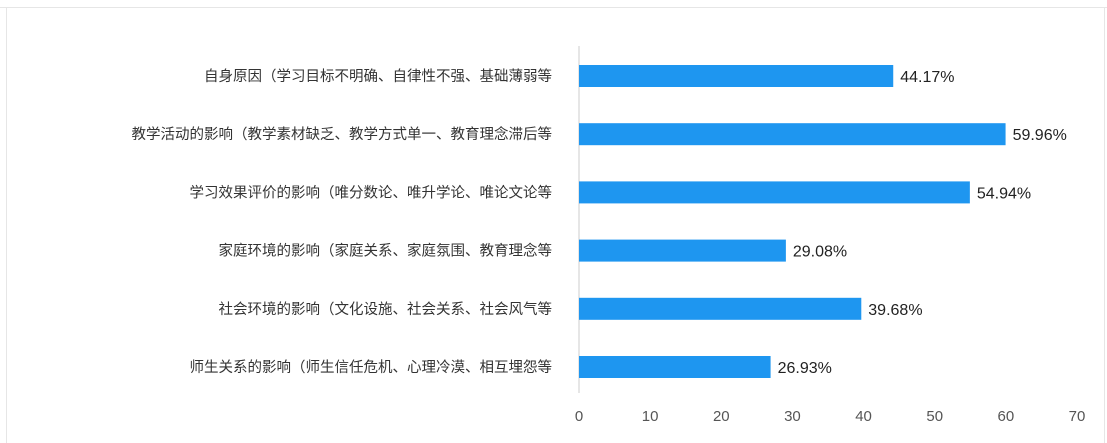 Image resolution: width=1107 pixels, height=443 pixels. What do you see at coordinates (386, 251) in the screenshot?
I see `category-label-3: 家庭环境的影响（家庭关系、家庭氛围、教育理念等` at bounding box center [386, 251].